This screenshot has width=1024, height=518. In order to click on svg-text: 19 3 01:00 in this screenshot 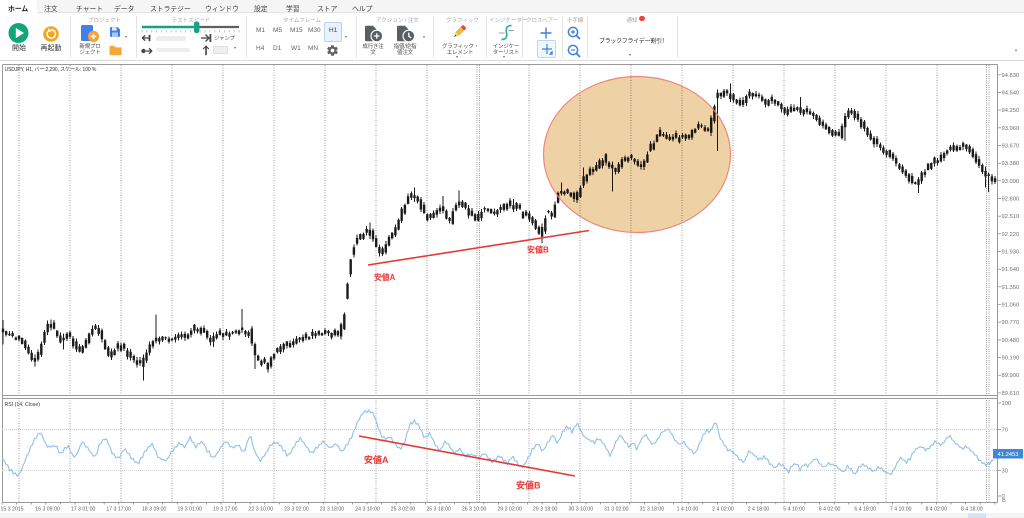, I will do `click(190, 510)`.